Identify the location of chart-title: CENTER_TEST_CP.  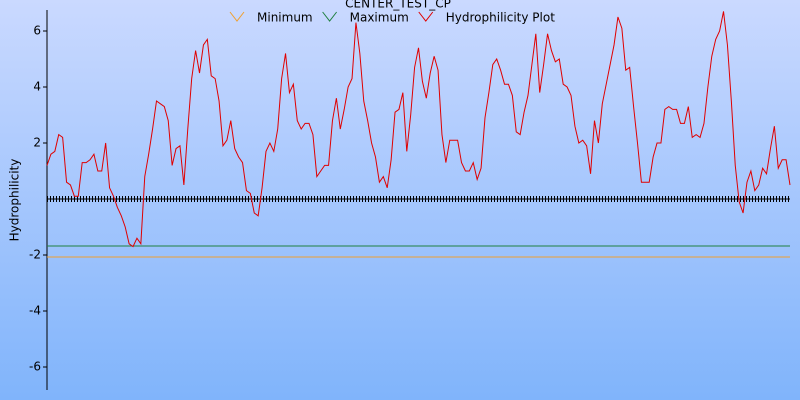
(398, 5).